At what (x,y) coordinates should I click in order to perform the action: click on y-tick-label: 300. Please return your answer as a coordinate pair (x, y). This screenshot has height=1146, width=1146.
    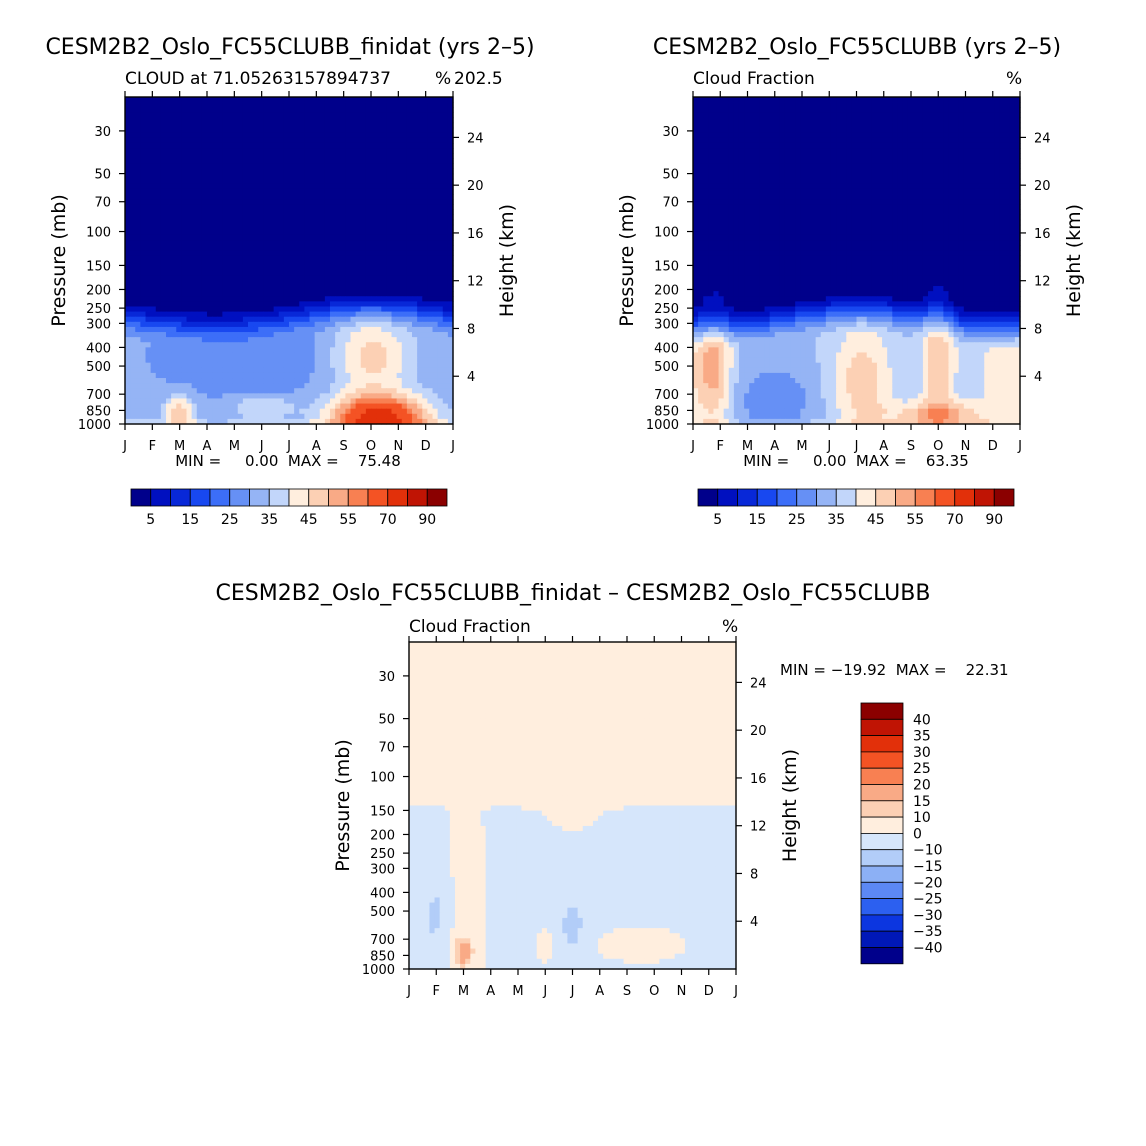
    Looking at the image, I should click on (98, 324).